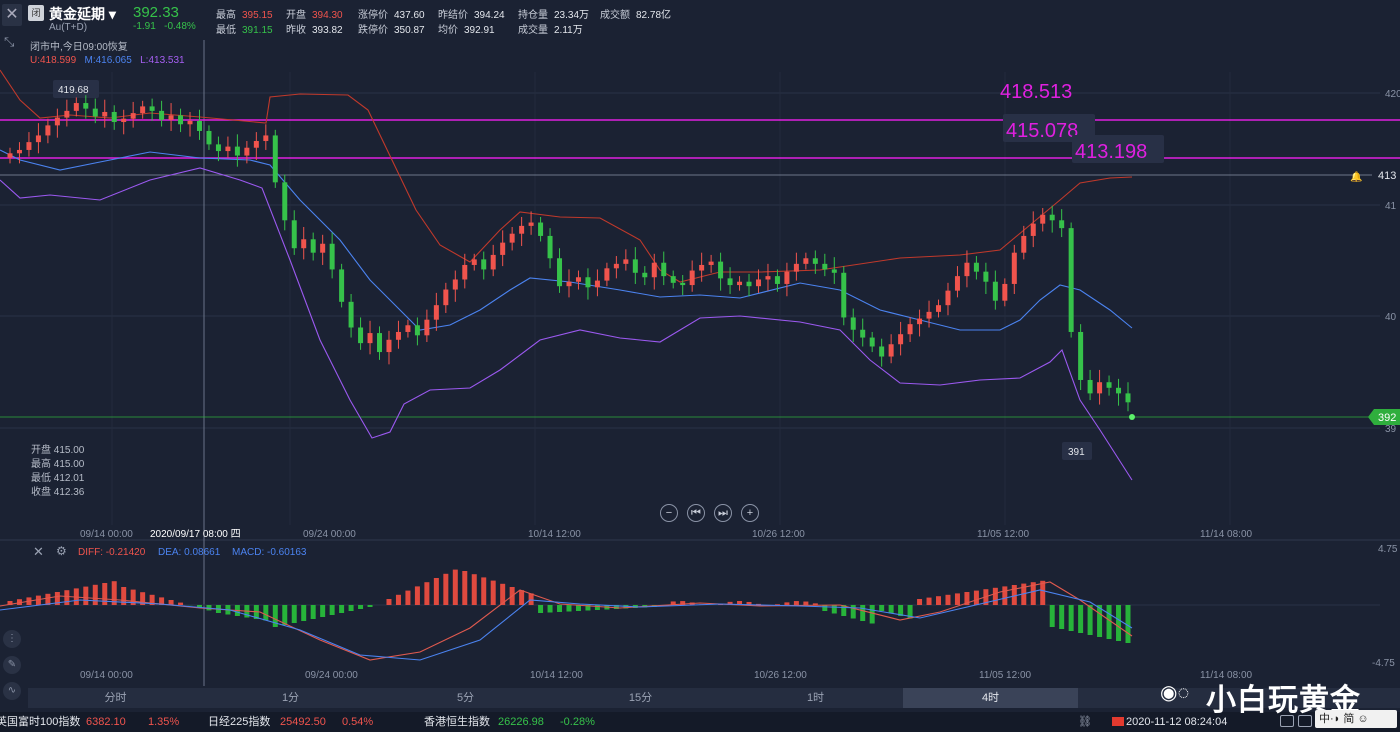 The image size is (1400, 732). I want to click on last-price: 392.33, so click(156, 12).